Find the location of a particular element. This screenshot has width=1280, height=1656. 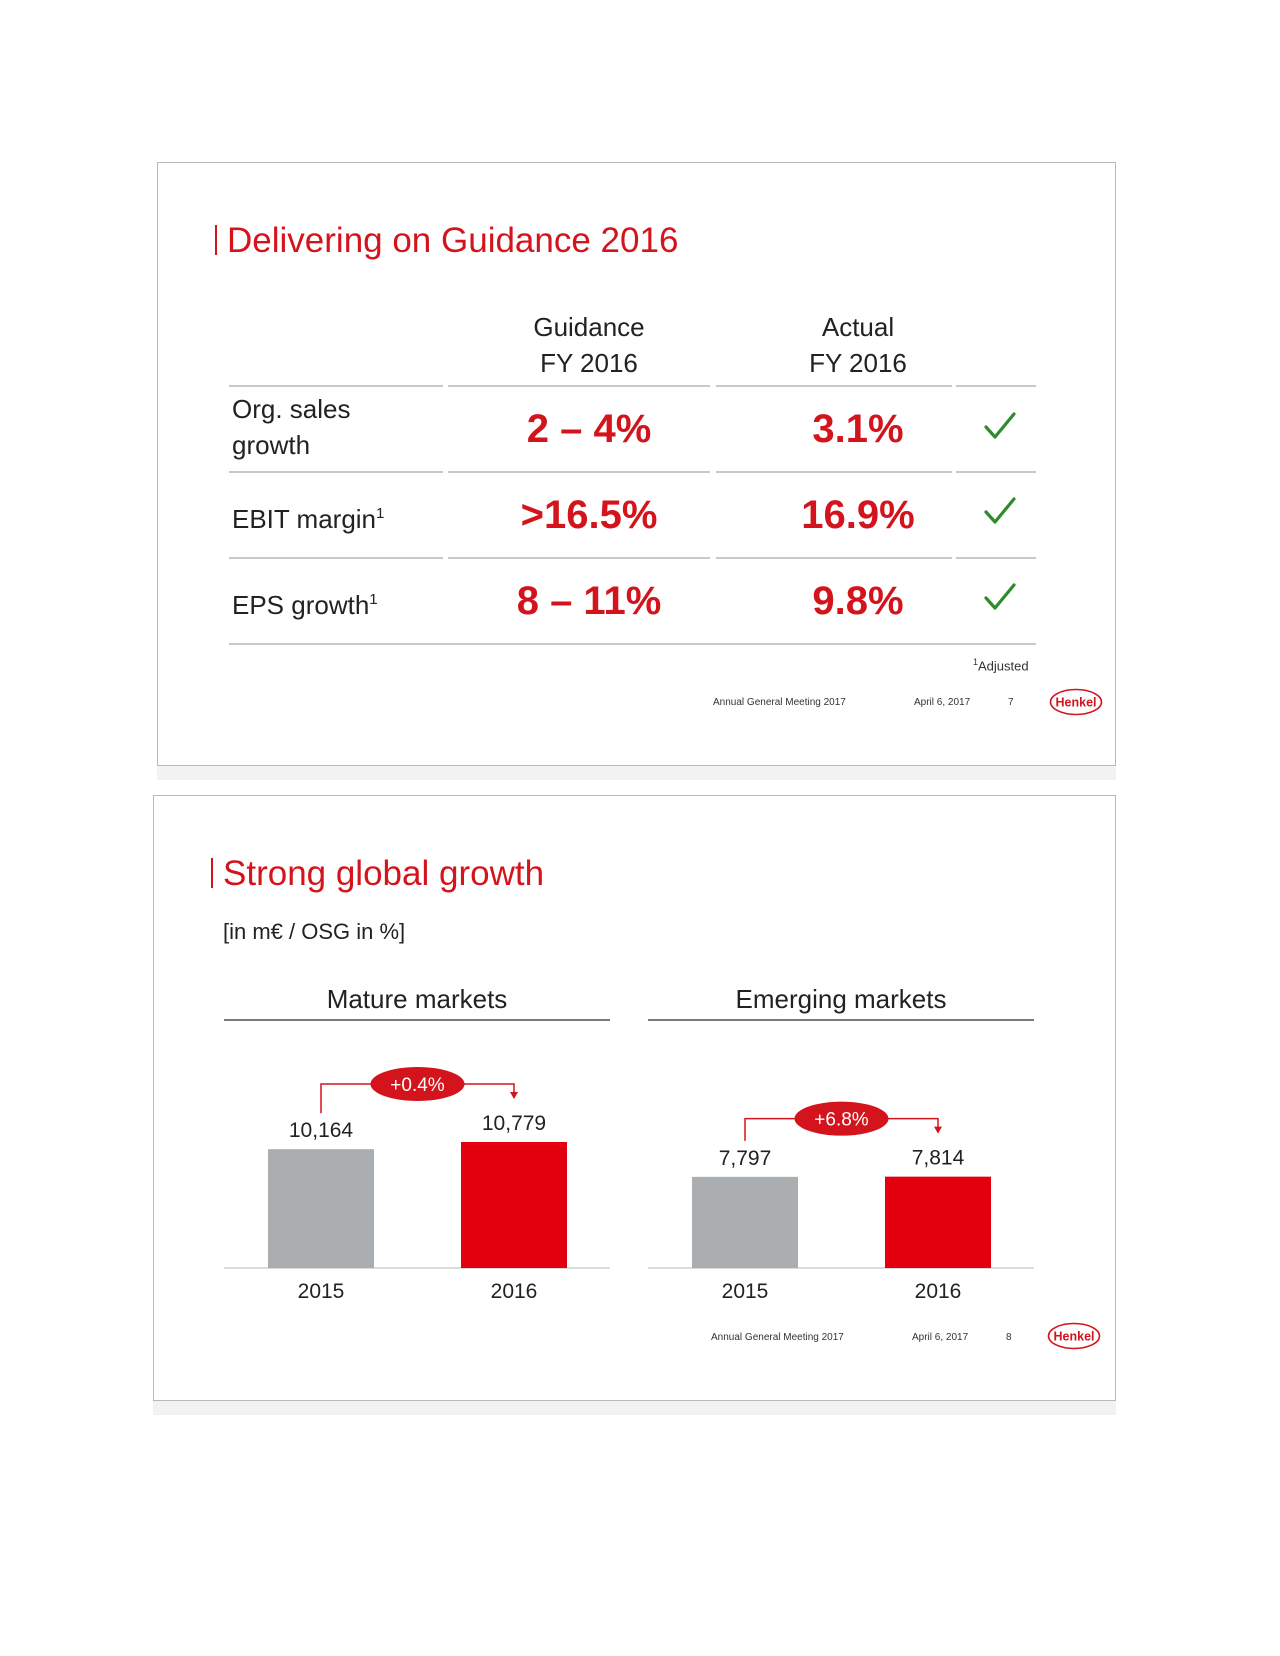

column-header-guidance: Guidance FY 2016 is located at coordinates (589, 345).